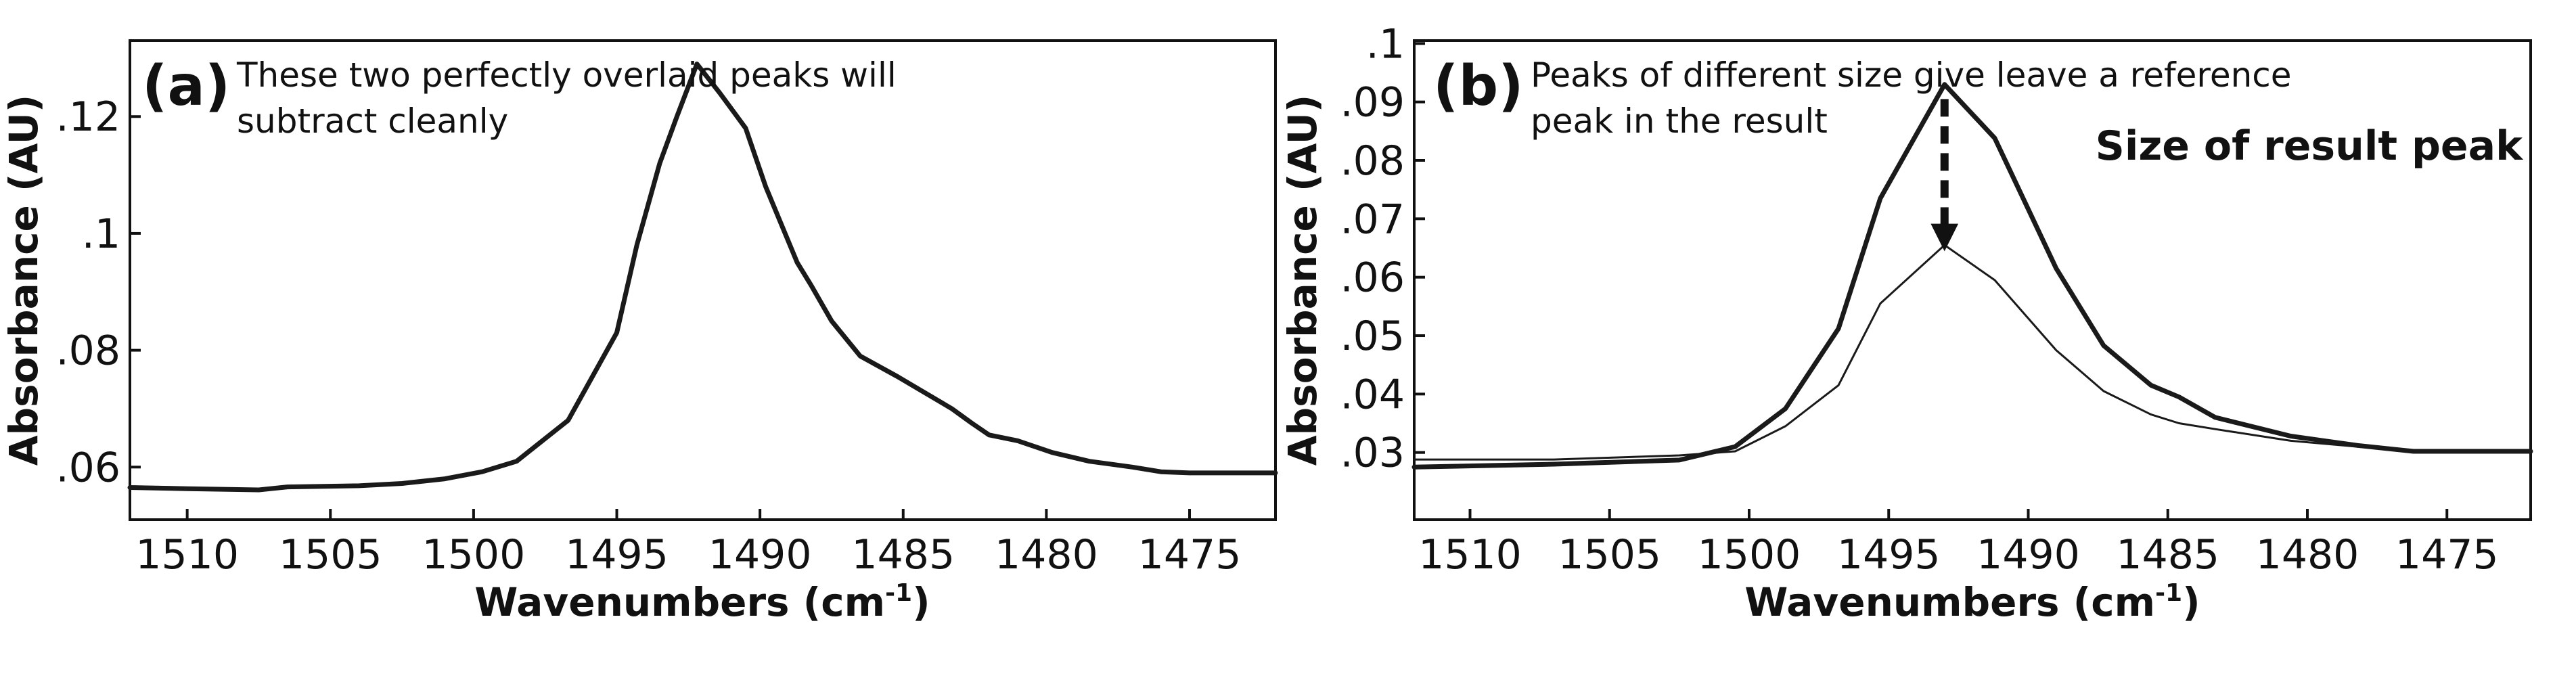  Describe the element at coordinates (1679, 121) in the screenshot. I see `annotation-b-line-2: peak in the result` at that location.